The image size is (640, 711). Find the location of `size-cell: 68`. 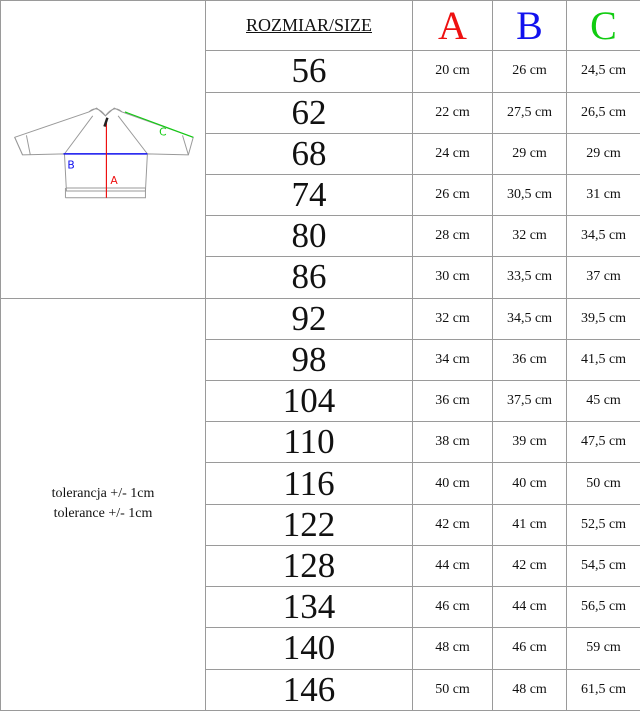

size-cell: 68 is located at coordinates (309, 153).